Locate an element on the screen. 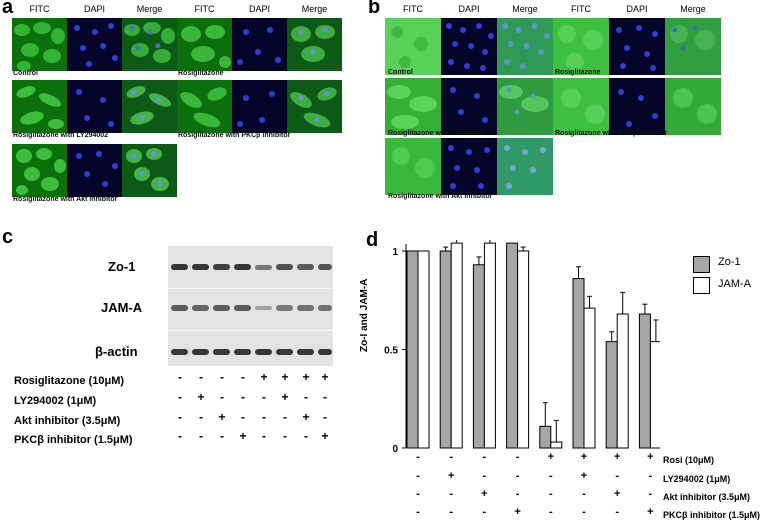 The image size is (778, 521). header-fitc-1: FITC is located at coordinates (413, 9).